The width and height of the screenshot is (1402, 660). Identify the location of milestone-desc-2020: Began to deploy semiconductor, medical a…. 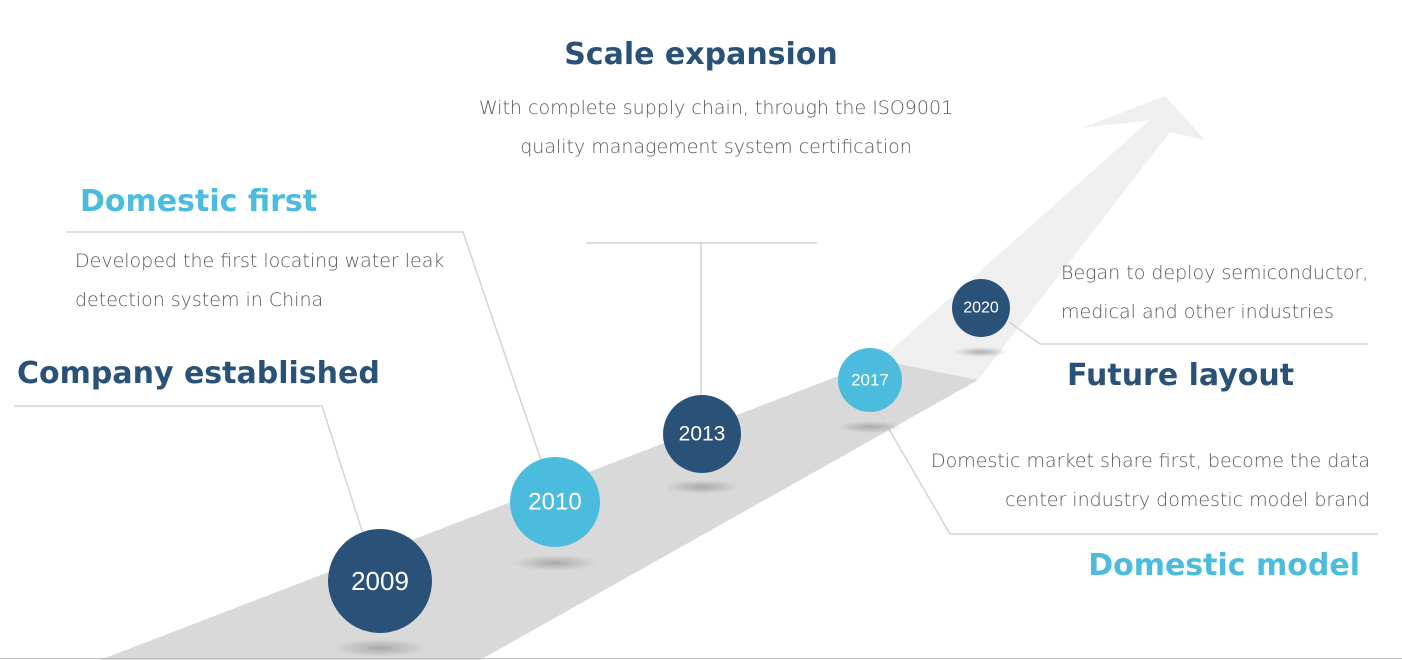
(1215, 292).